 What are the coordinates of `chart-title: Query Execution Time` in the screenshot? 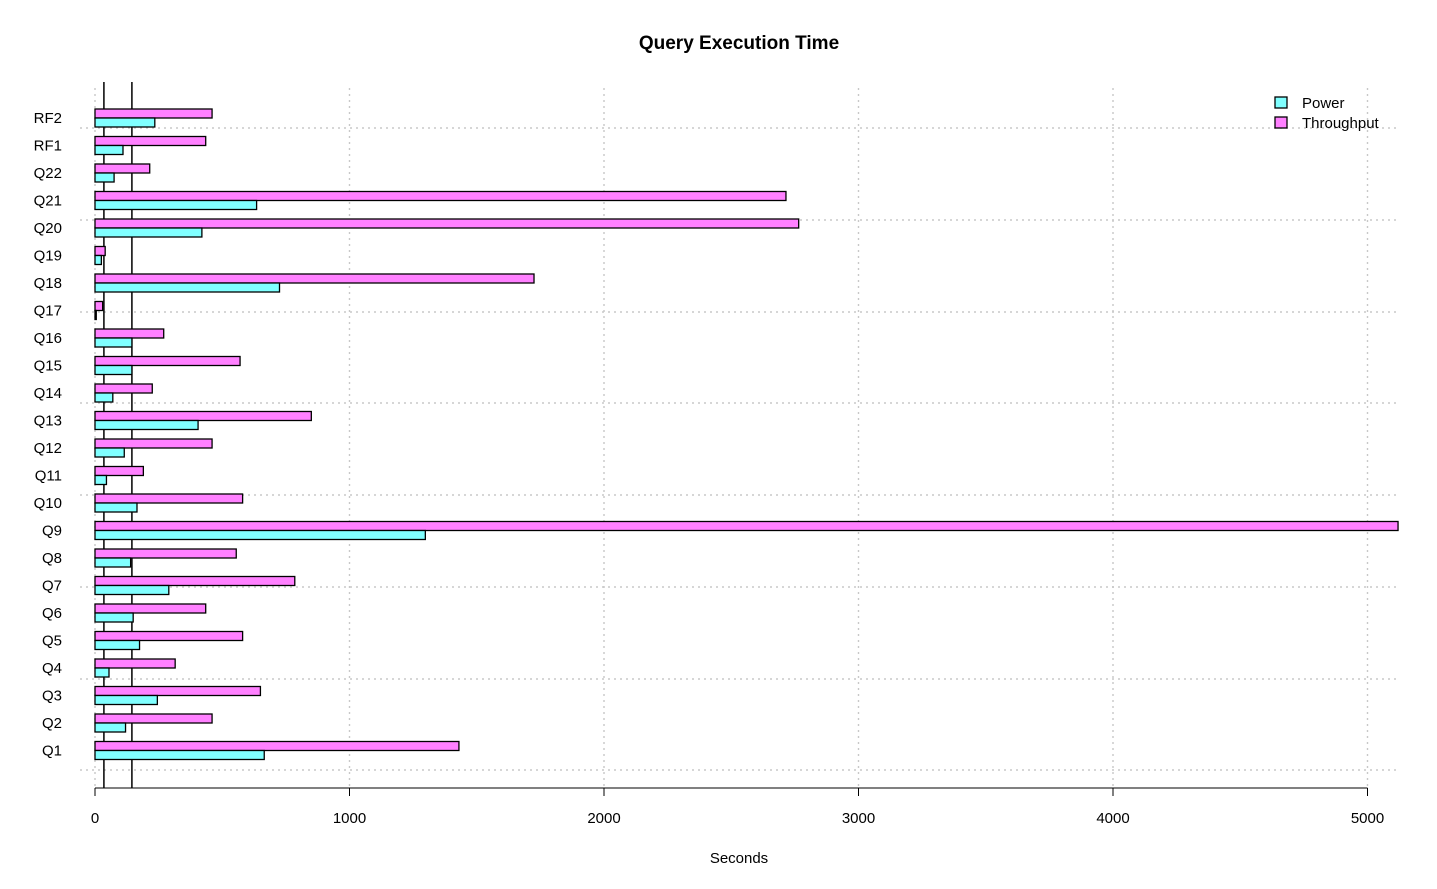 It's located at (739, 43).